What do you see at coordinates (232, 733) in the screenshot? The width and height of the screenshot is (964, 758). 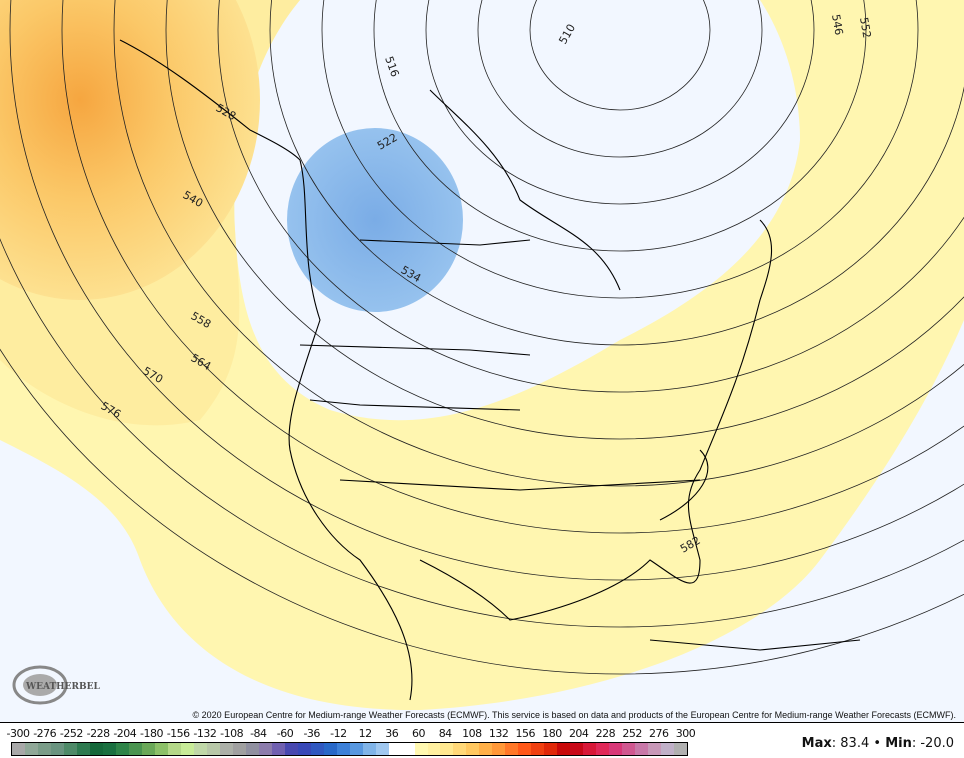 I see `colorbar-tick-label: -108` at bounding box center [232, 733].